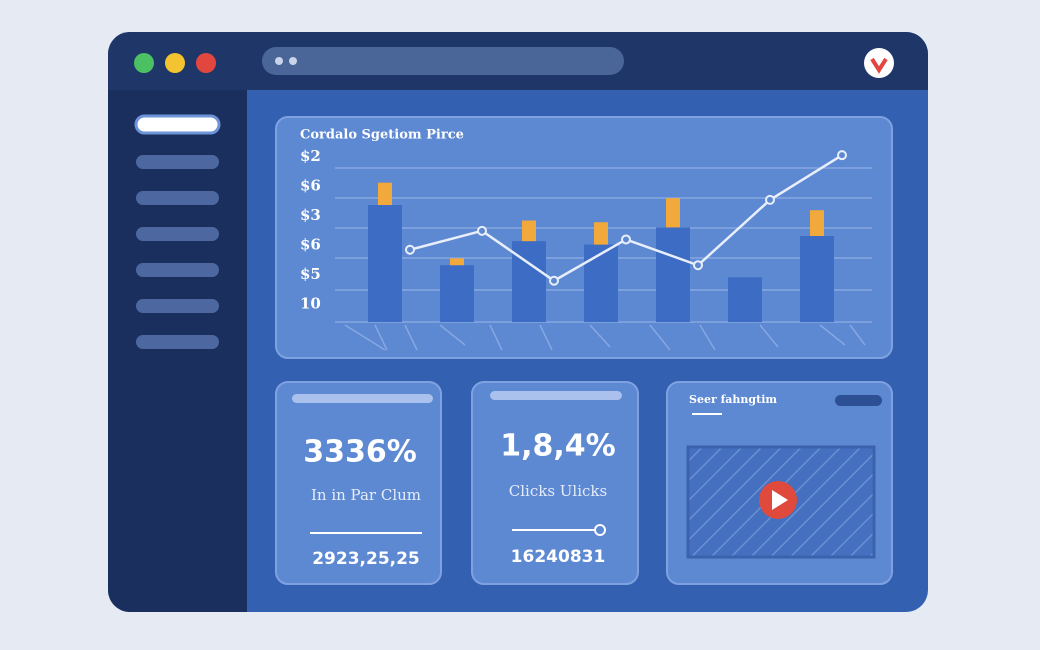 The height and width of the screenshot is (650, 1040). Describe the element at coordinates (605, 337) in the screenshot. I see `axis-hatch` at that location.